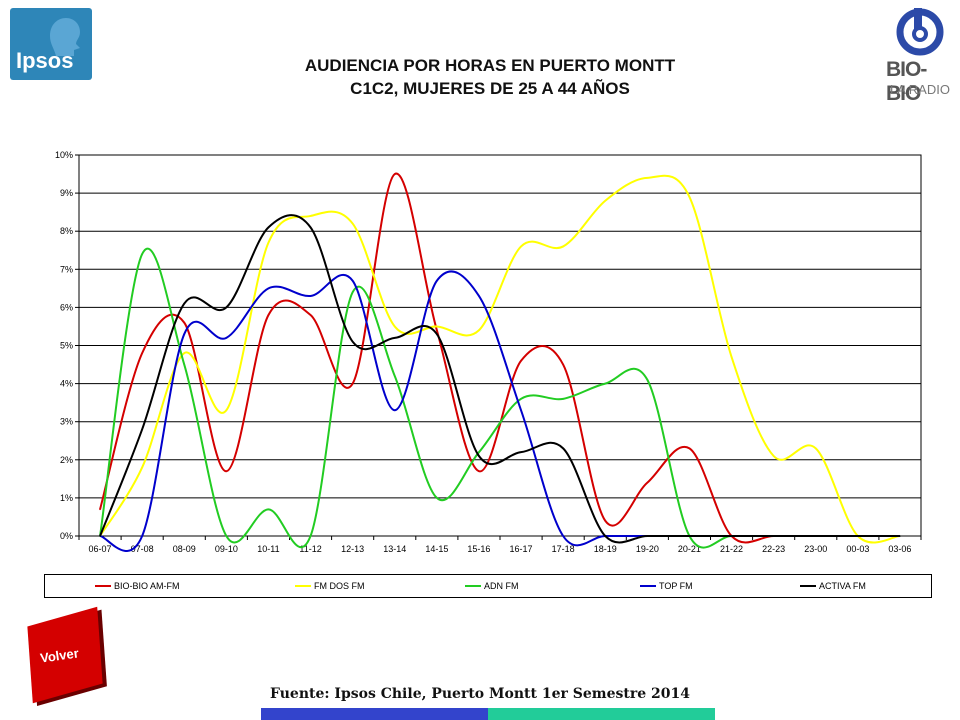  I want to click on x-tick-label: 17-18, so click(563, 549).